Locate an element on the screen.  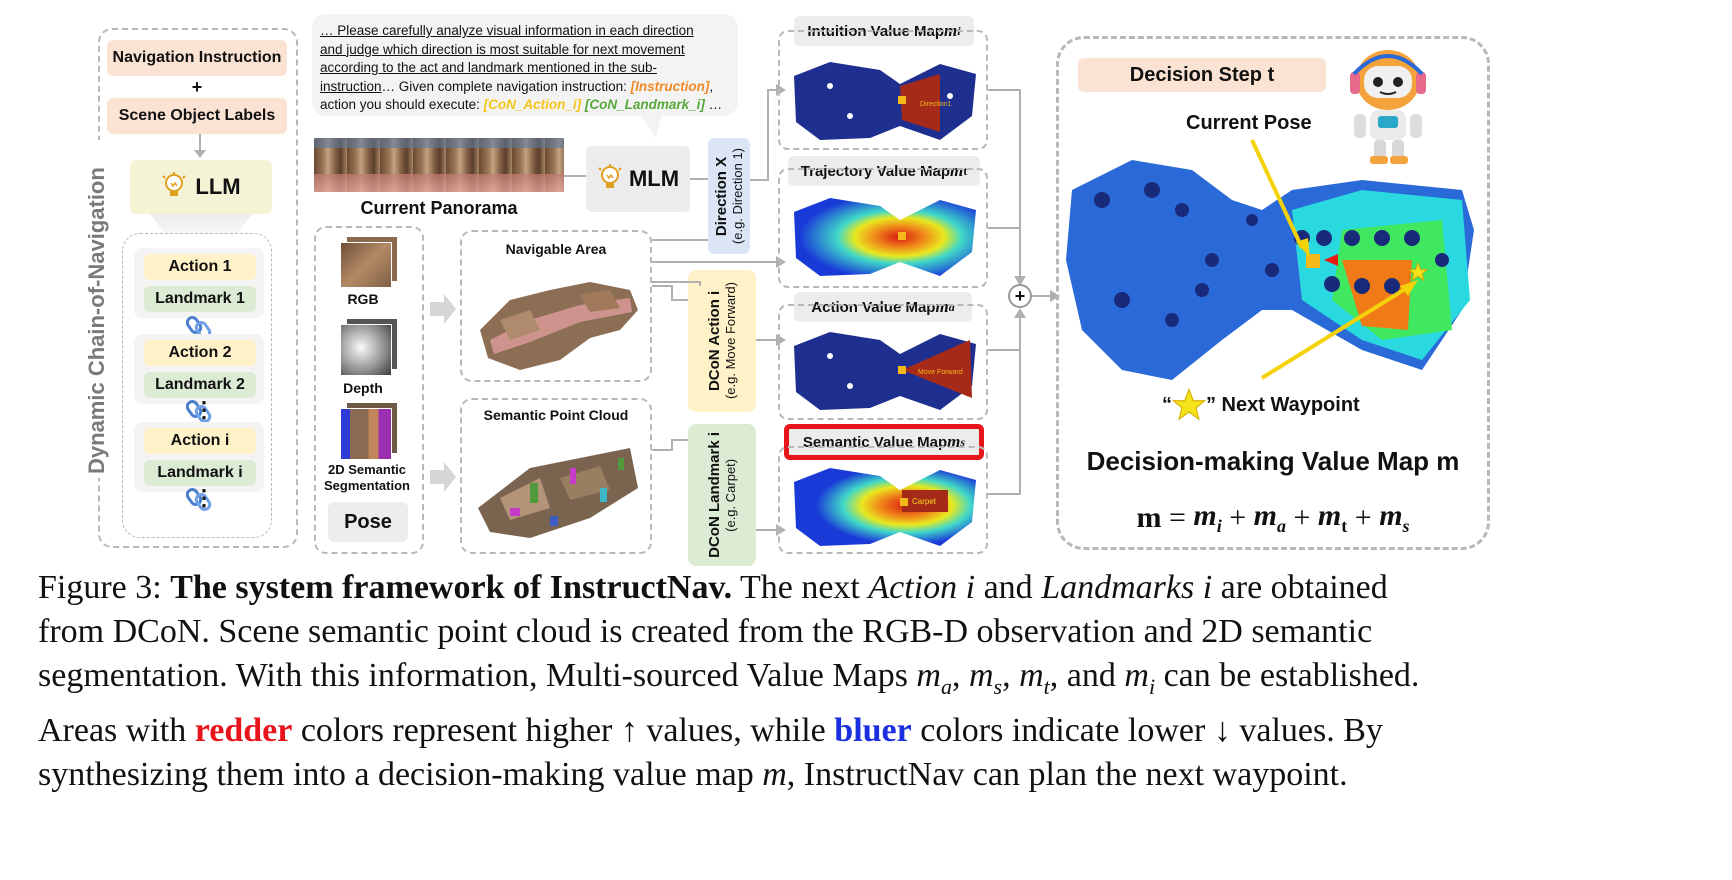
caption-text: , and is located at coordinates (1087, 675).